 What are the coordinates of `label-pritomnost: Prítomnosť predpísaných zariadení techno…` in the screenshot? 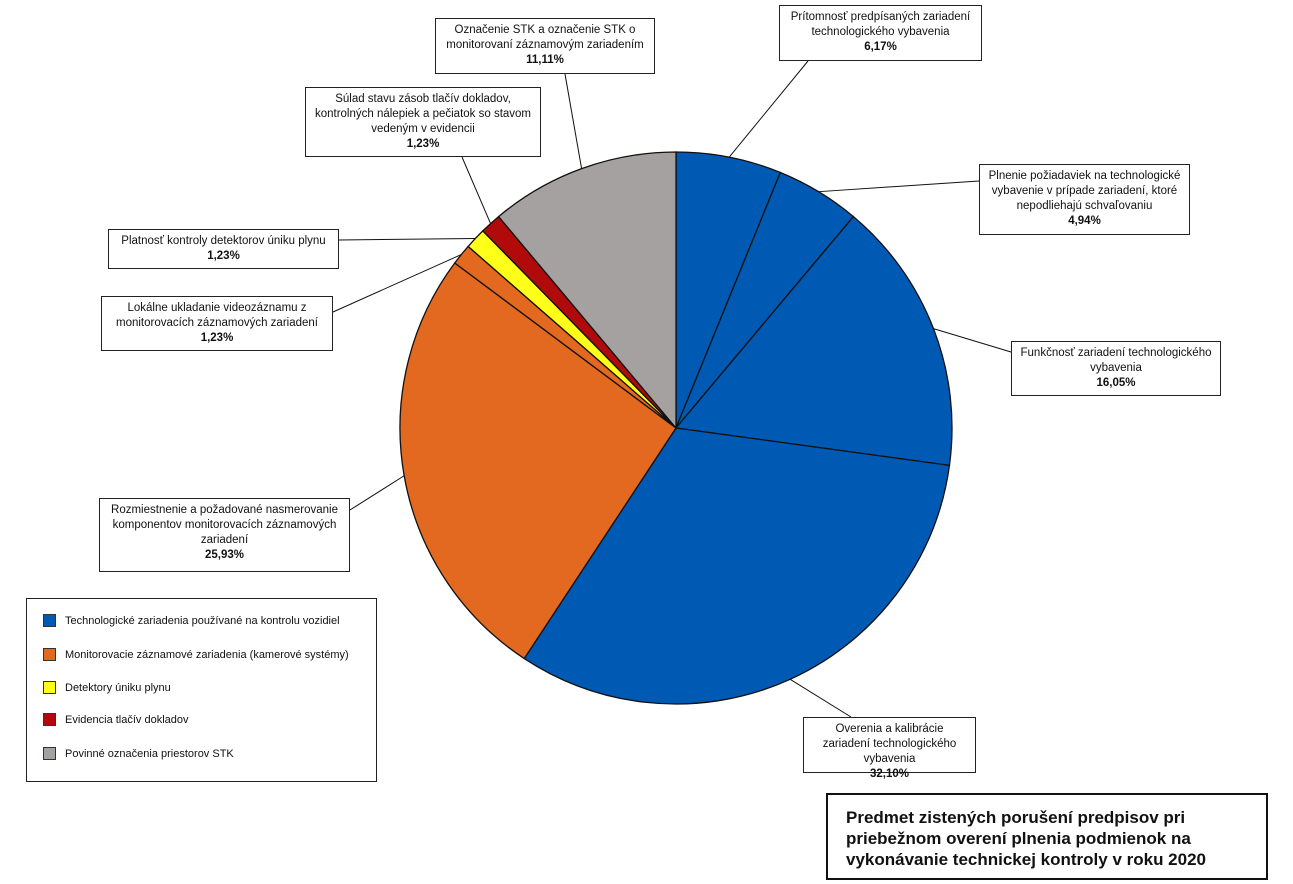 It's located at (880, 33).